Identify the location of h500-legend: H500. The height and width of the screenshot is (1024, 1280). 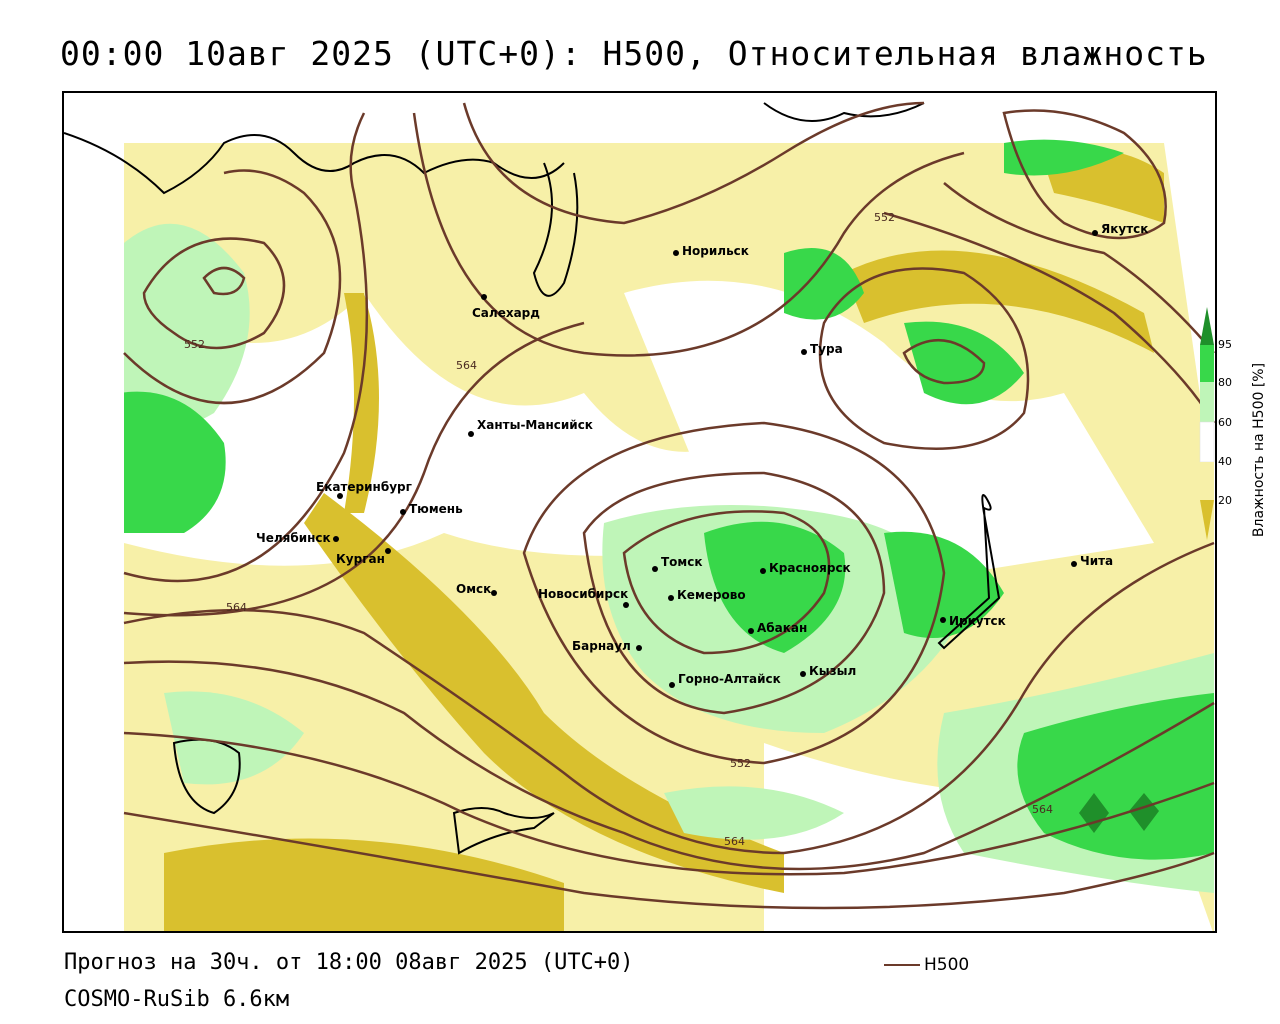
(926, 965).